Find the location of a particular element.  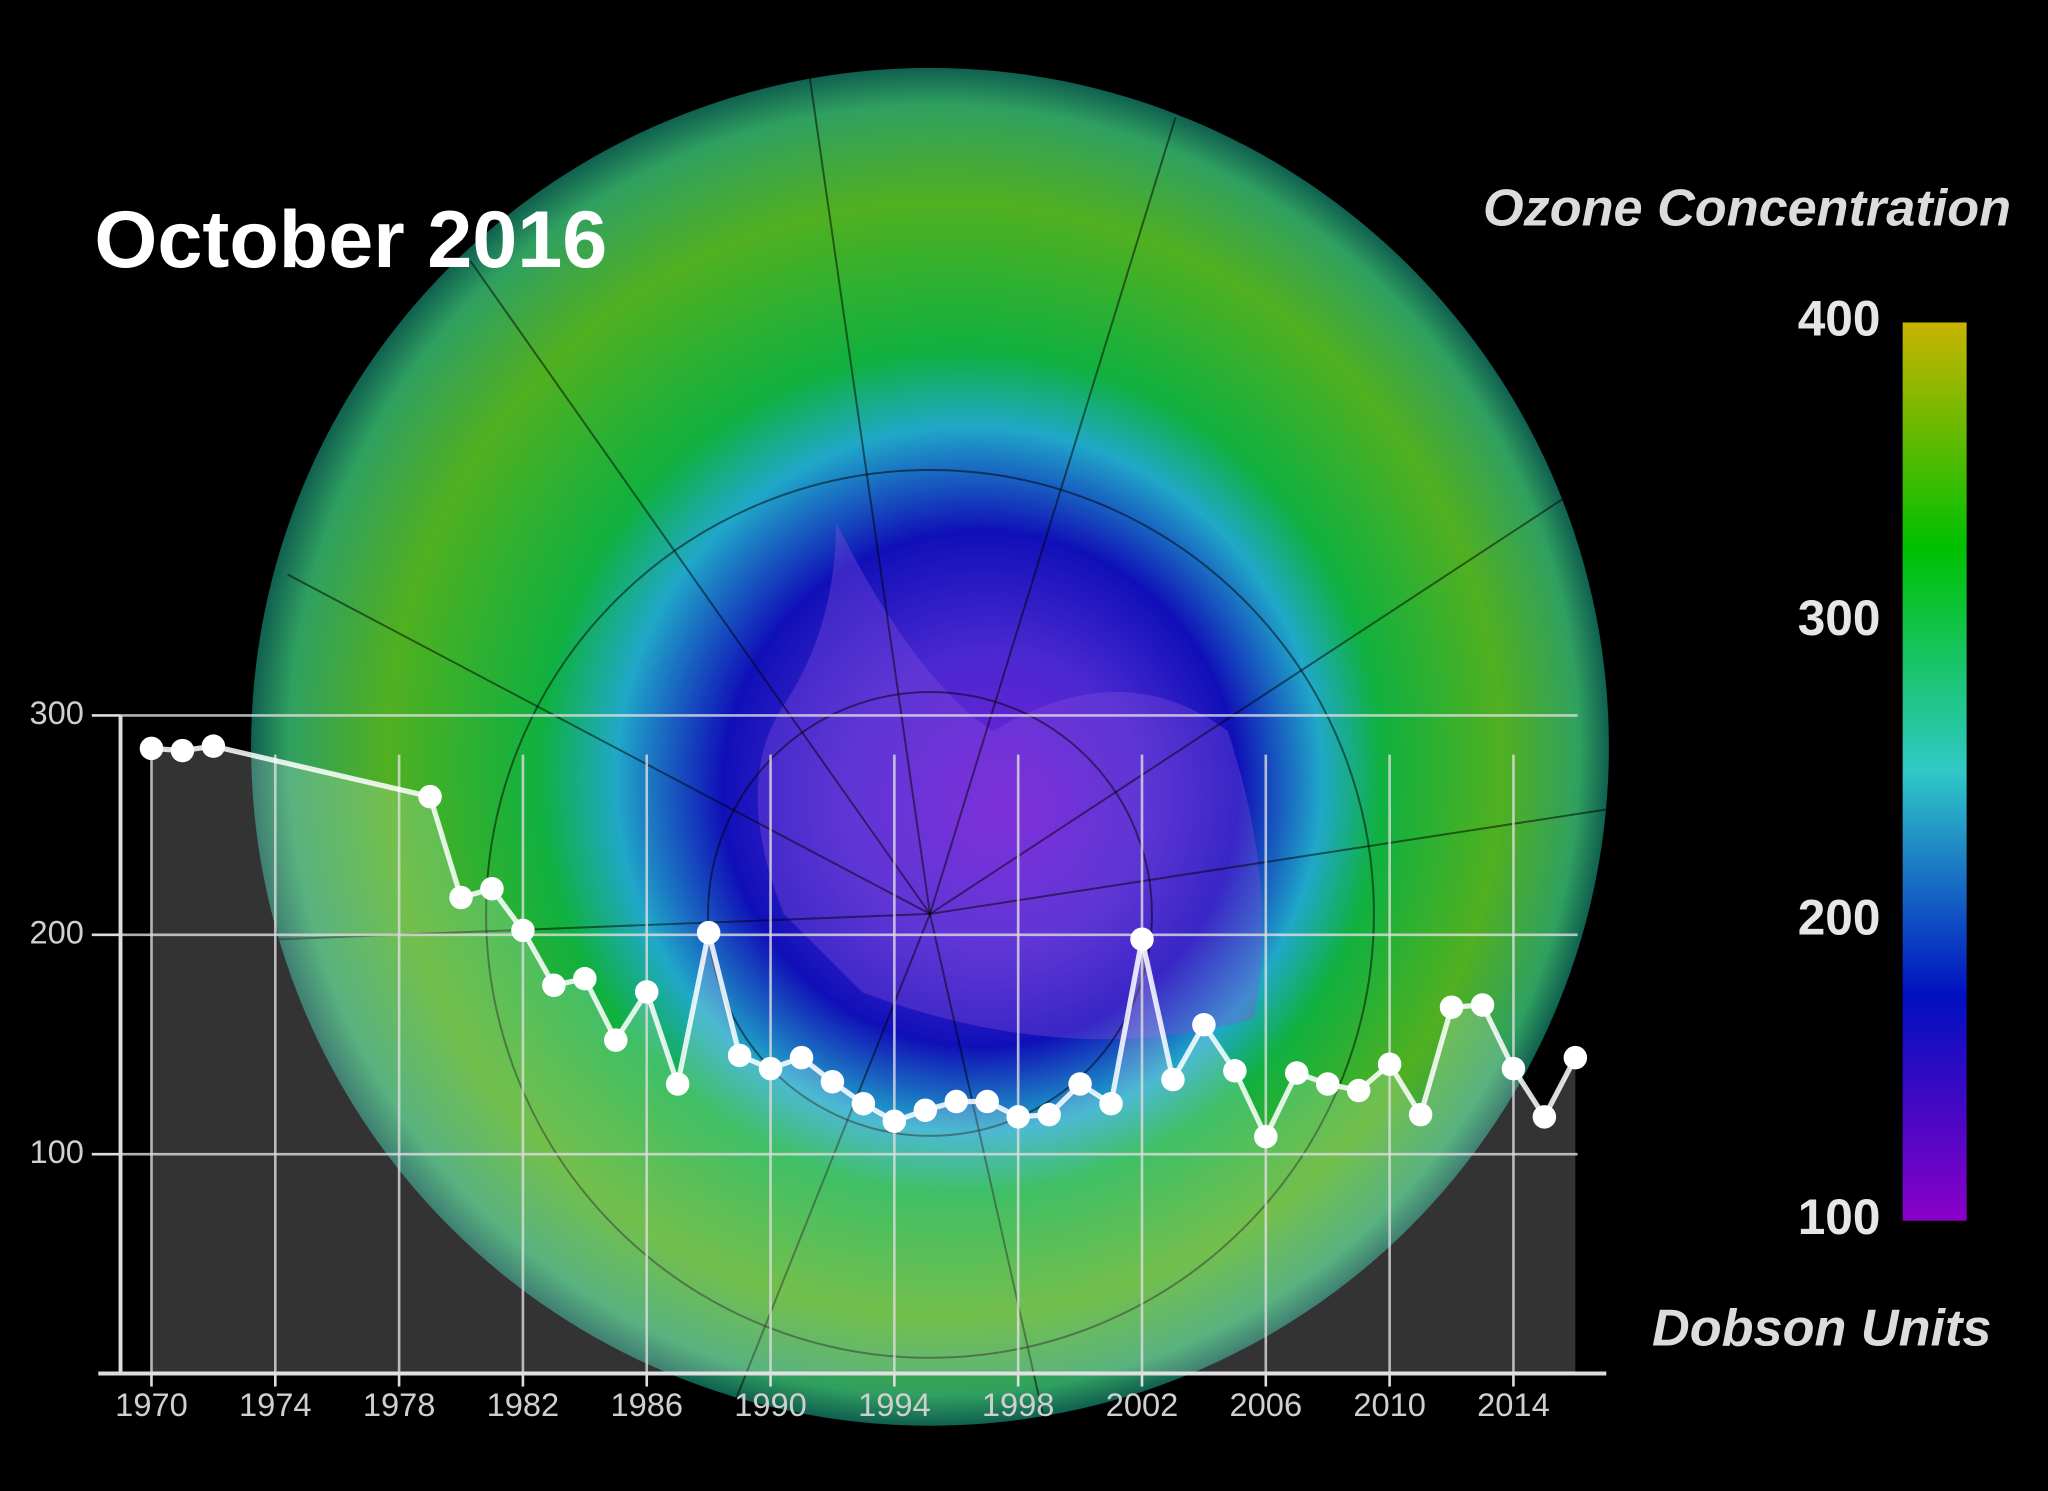

x-tick-label: 1990 is located at coordinates (770, 1404).